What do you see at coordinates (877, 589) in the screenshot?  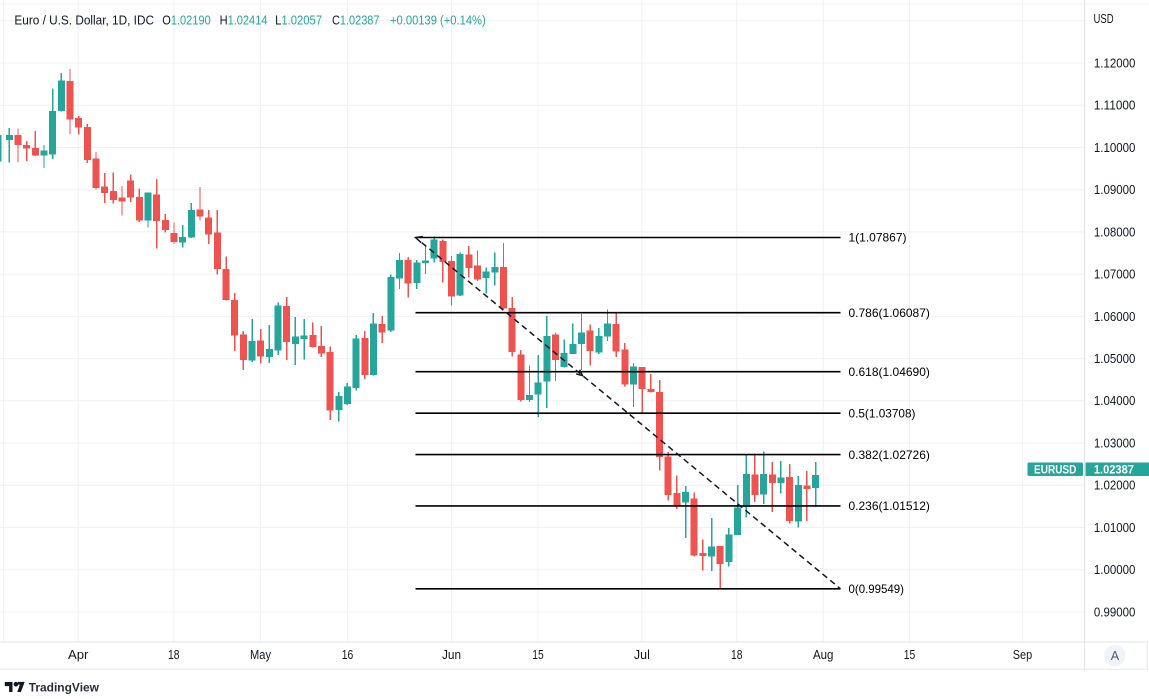 I see `svg-text: 0(0.99549)` at bounding box center [877, 589].